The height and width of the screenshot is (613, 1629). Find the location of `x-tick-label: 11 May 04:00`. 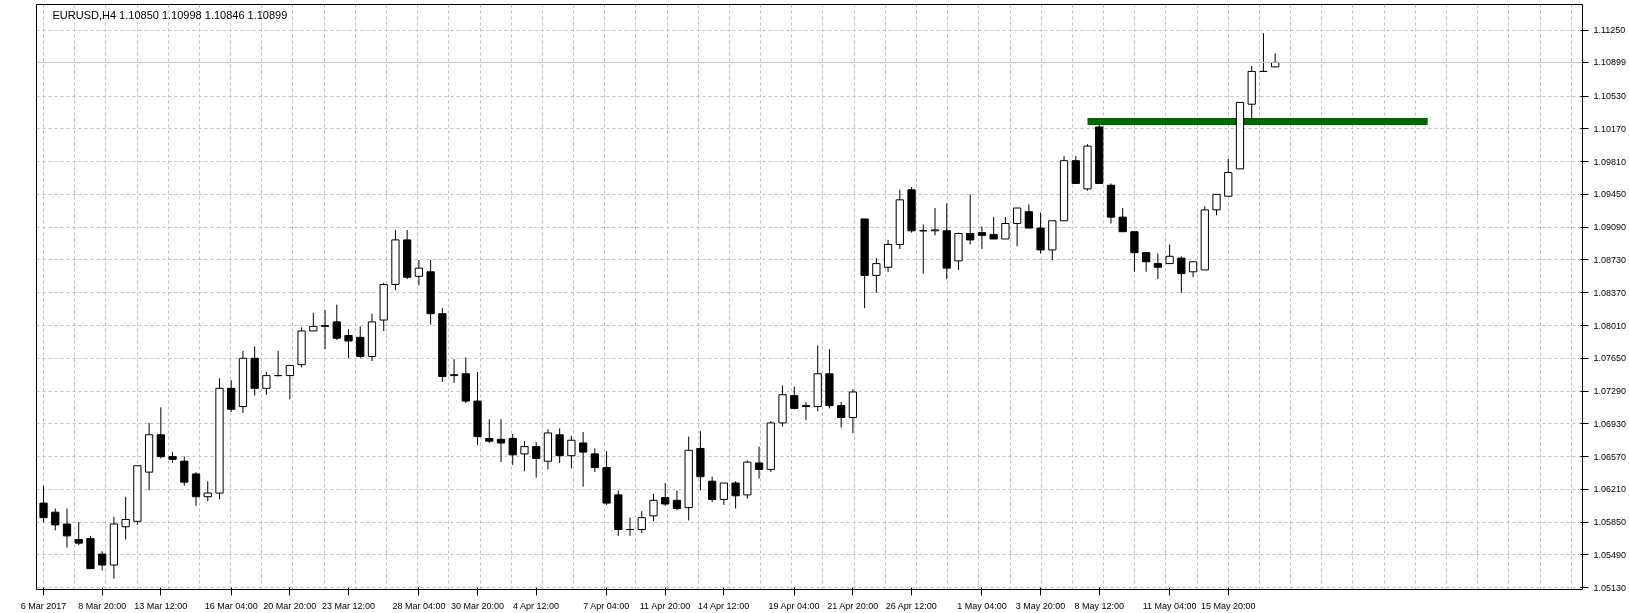

x-tick-label: 11 May 04:00 is located at coordinates (1169, 605).